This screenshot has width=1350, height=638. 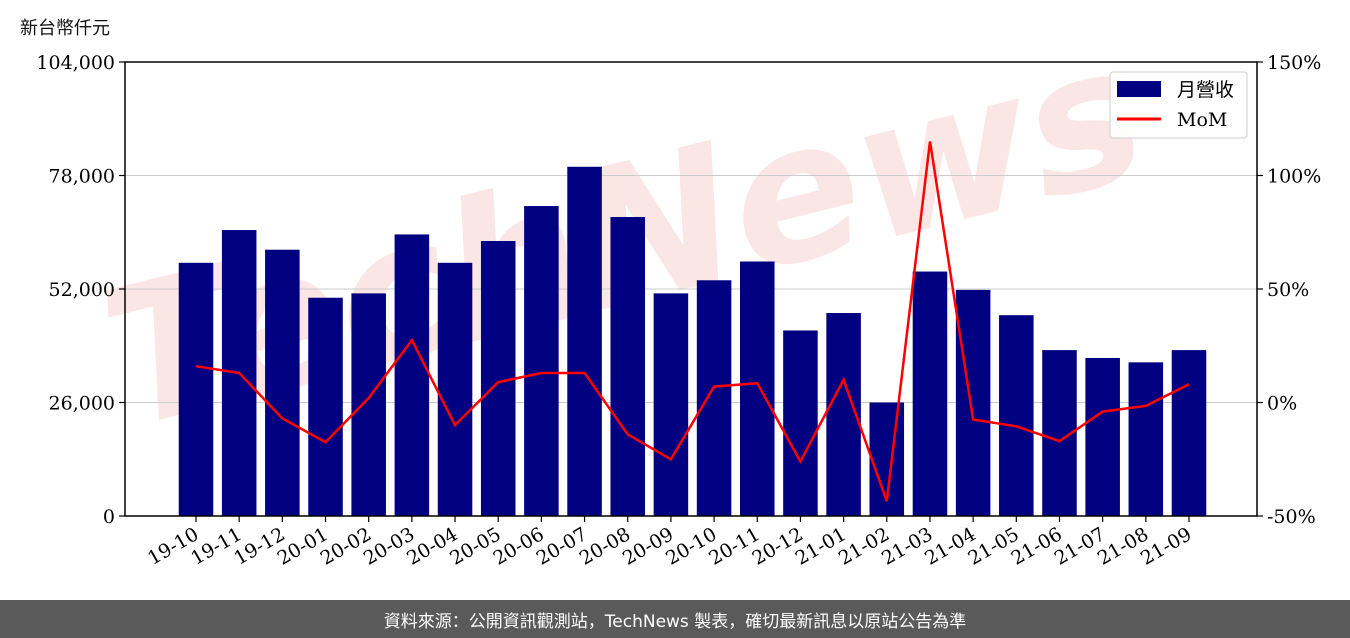 What do you see at coordinates (1166, 546) in the screenshot?
I see `x-tick-label: 21-09` at bounding box center [1166, 546].